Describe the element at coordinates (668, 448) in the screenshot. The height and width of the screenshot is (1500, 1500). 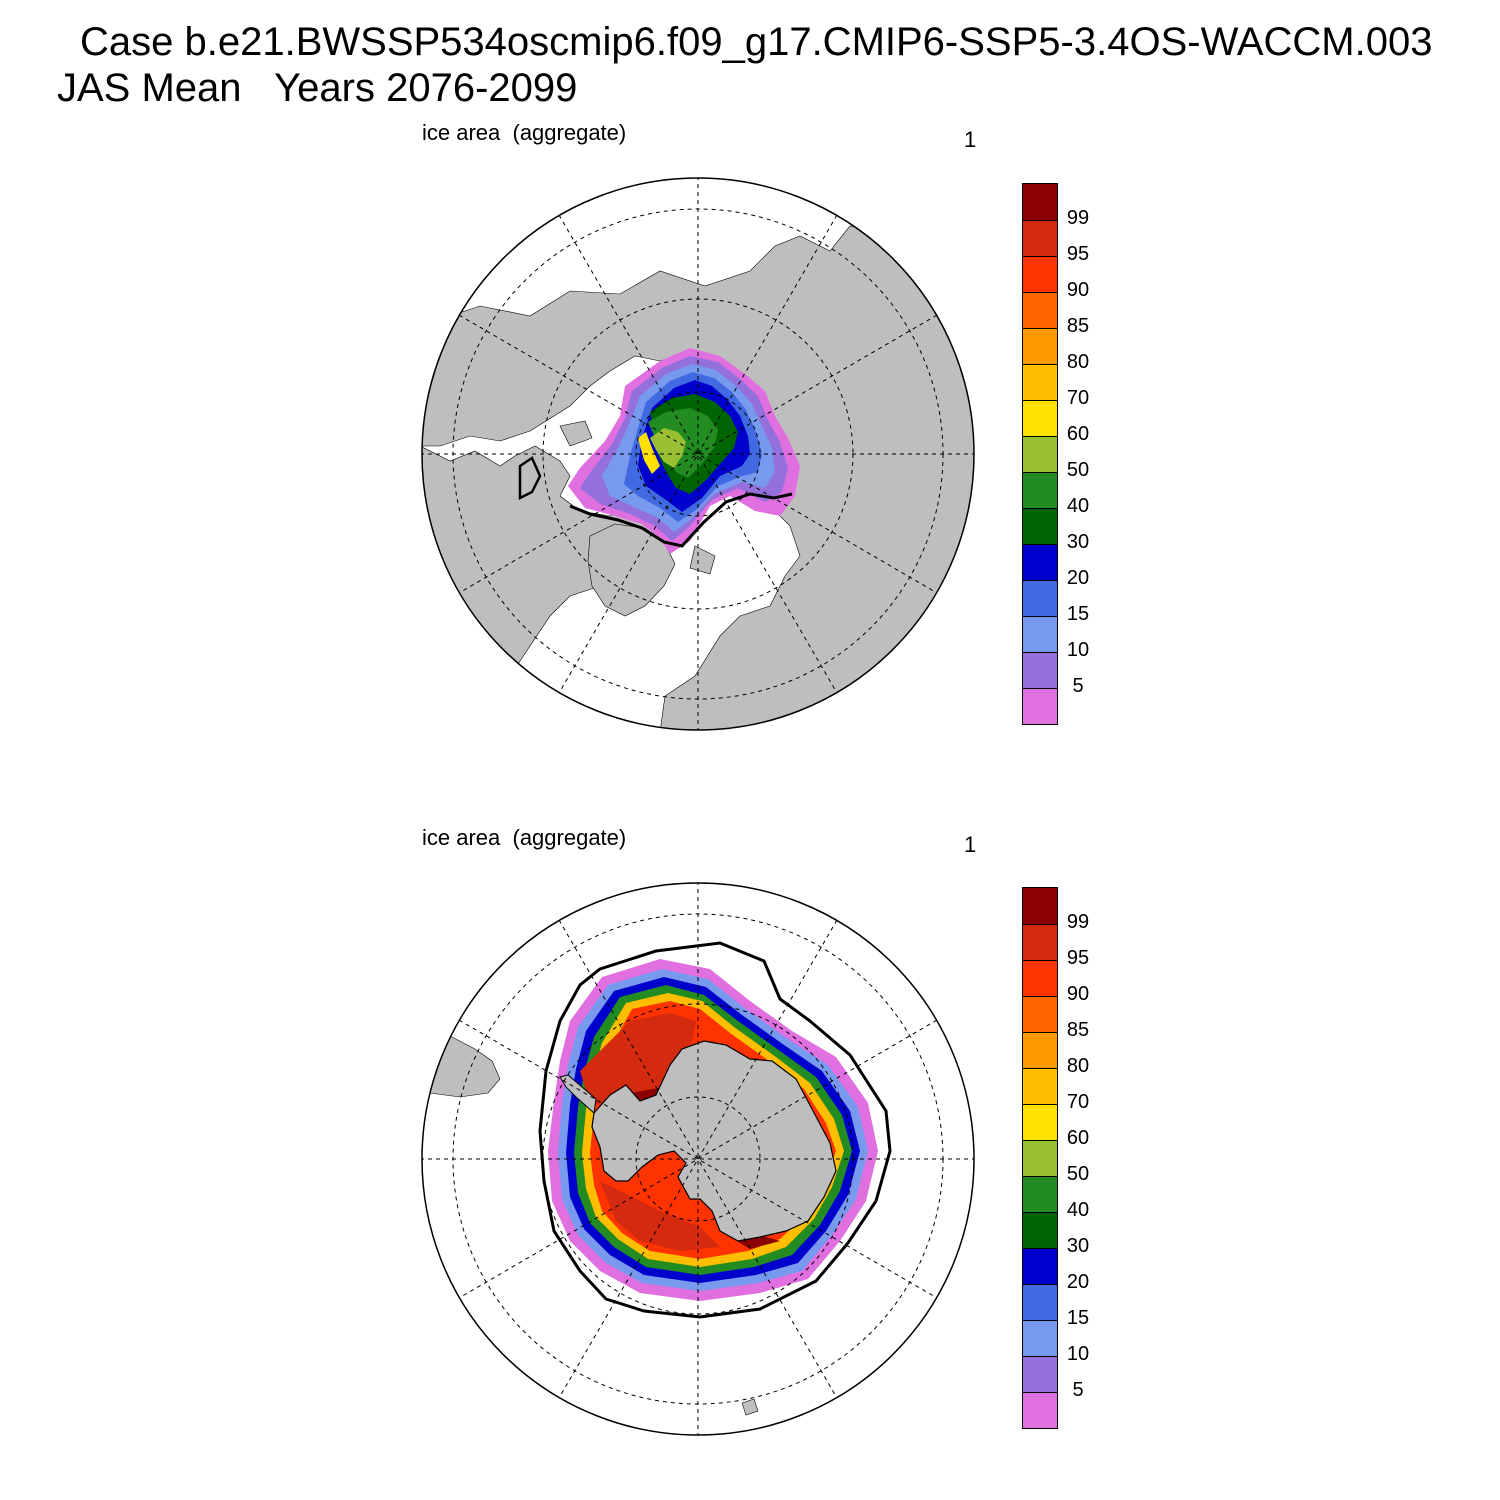
I see `ice-60-fill` at that location.